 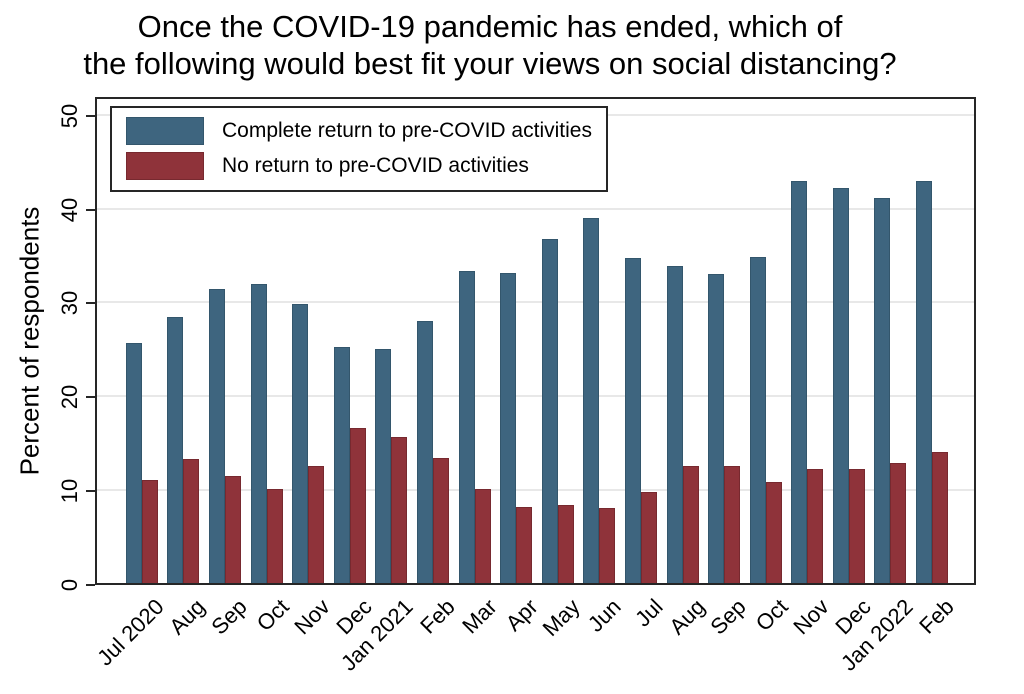 What do you see at coordinates (69, 491) in the screenshot?
I see `y-tick-label: 10` at bounding box center [69, 491].